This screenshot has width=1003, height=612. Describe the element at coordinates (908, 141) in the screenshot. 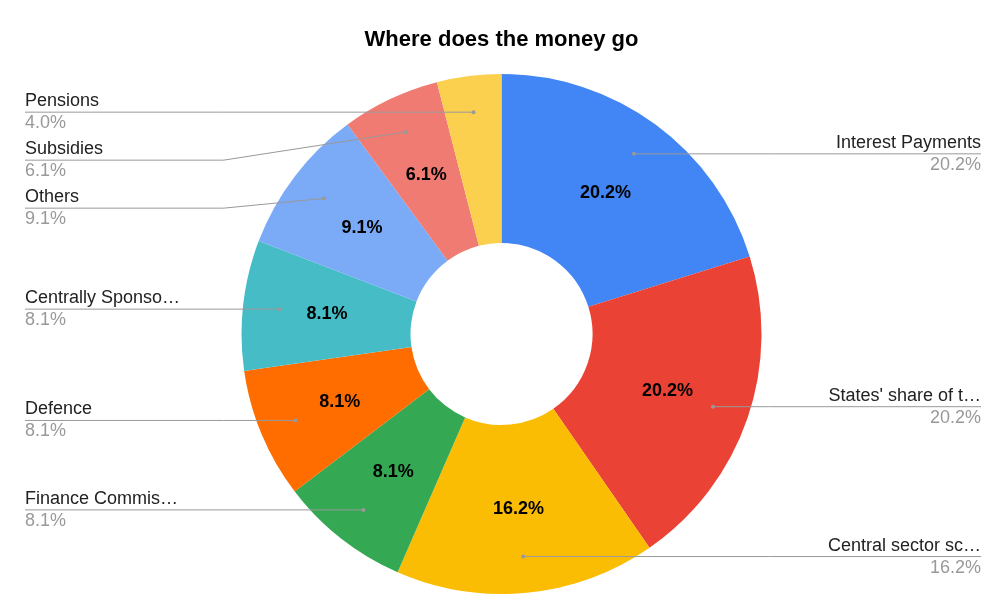

I see `slice-label: Interest Payments` at that location.